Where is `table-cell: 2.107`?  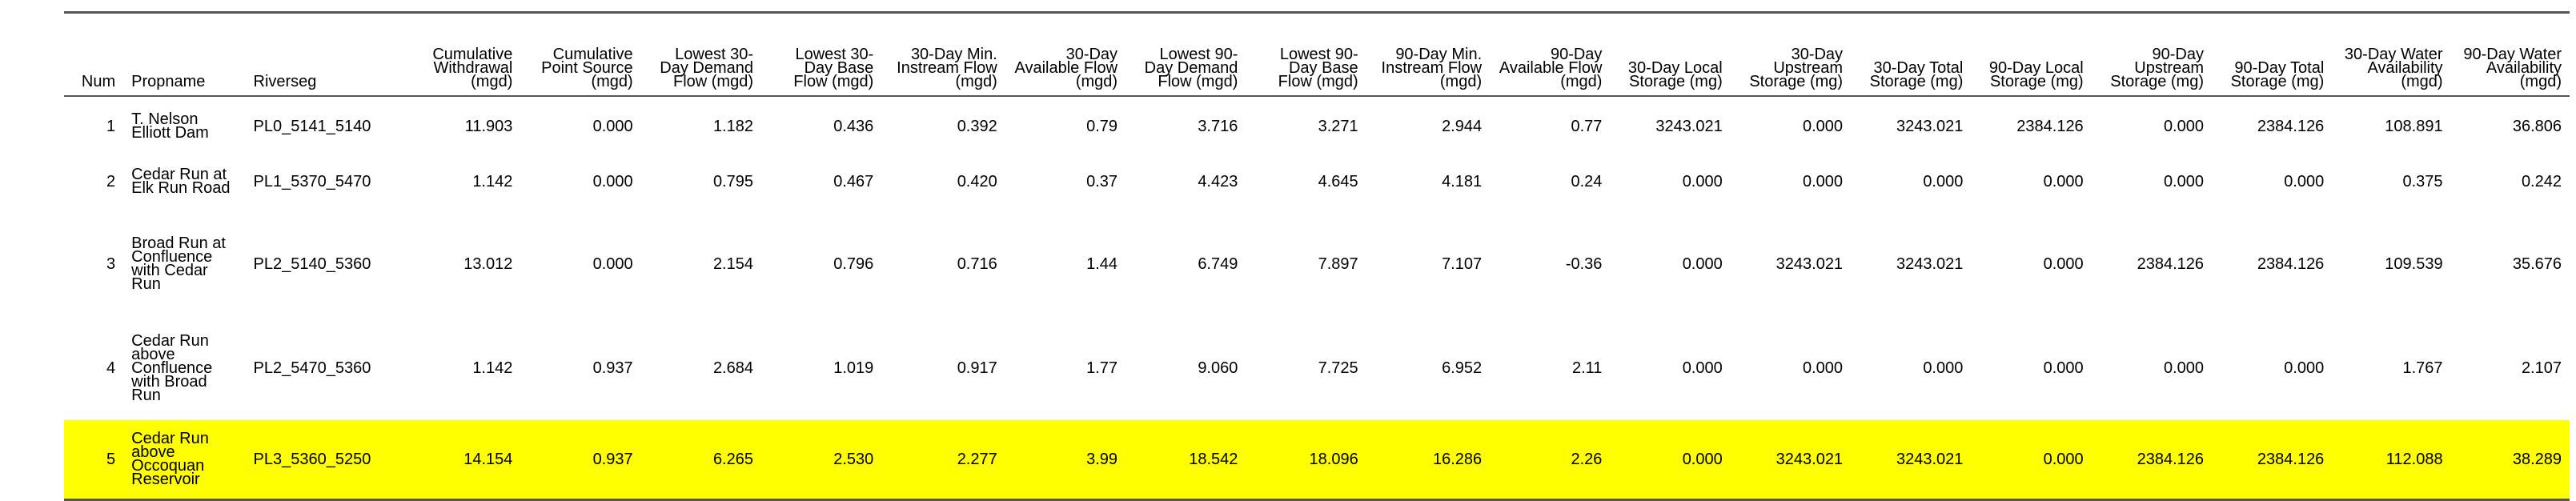 table-cell: 2.107 is located at coordinates (2541, 368).